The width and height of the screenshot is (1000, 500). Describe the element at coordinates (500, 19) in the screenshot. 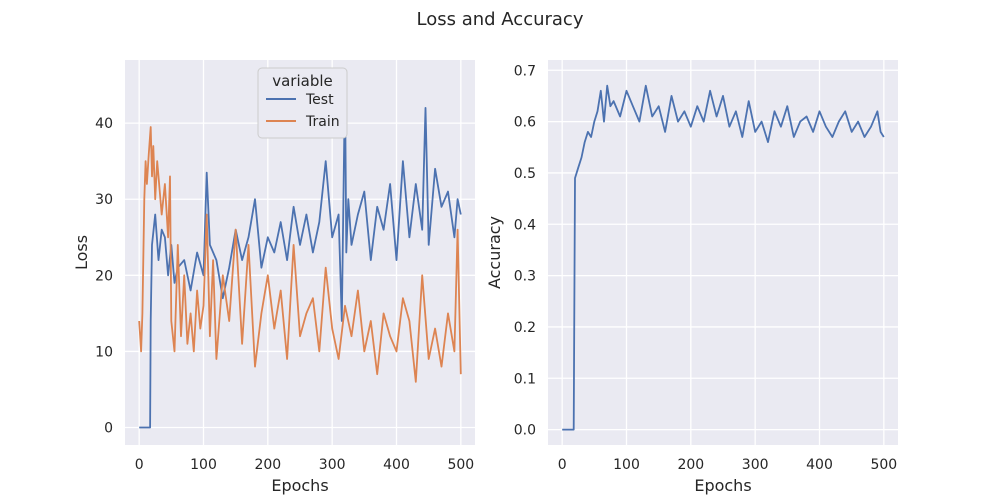

I see `figure-title: Loss and Accuracy` at that location.